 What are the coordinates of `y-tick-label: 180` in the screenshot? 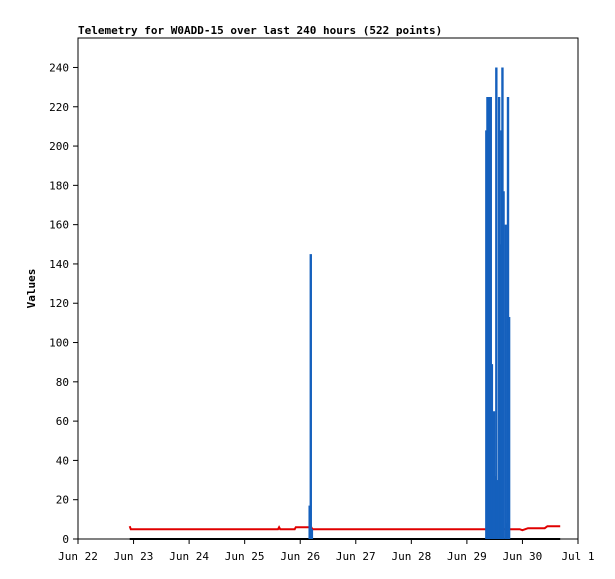 It's located at (59, 185).